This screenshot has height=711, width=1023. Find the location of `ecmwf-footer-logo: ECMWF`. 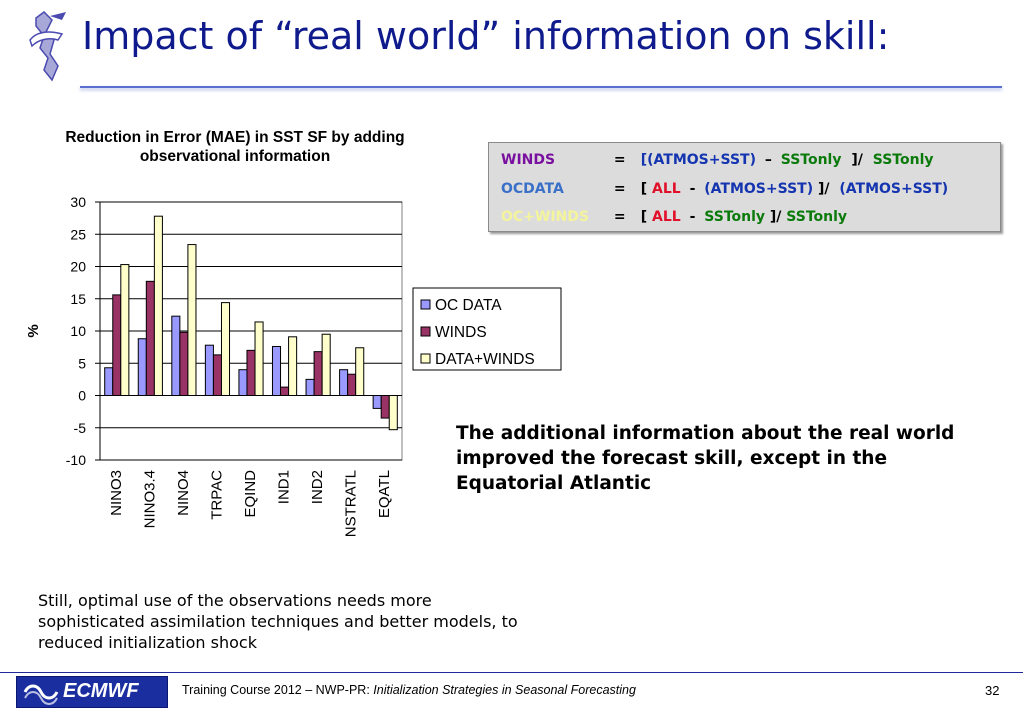

ecmwf-footer-logo: ECMWF is located at coordinates (92, 692).